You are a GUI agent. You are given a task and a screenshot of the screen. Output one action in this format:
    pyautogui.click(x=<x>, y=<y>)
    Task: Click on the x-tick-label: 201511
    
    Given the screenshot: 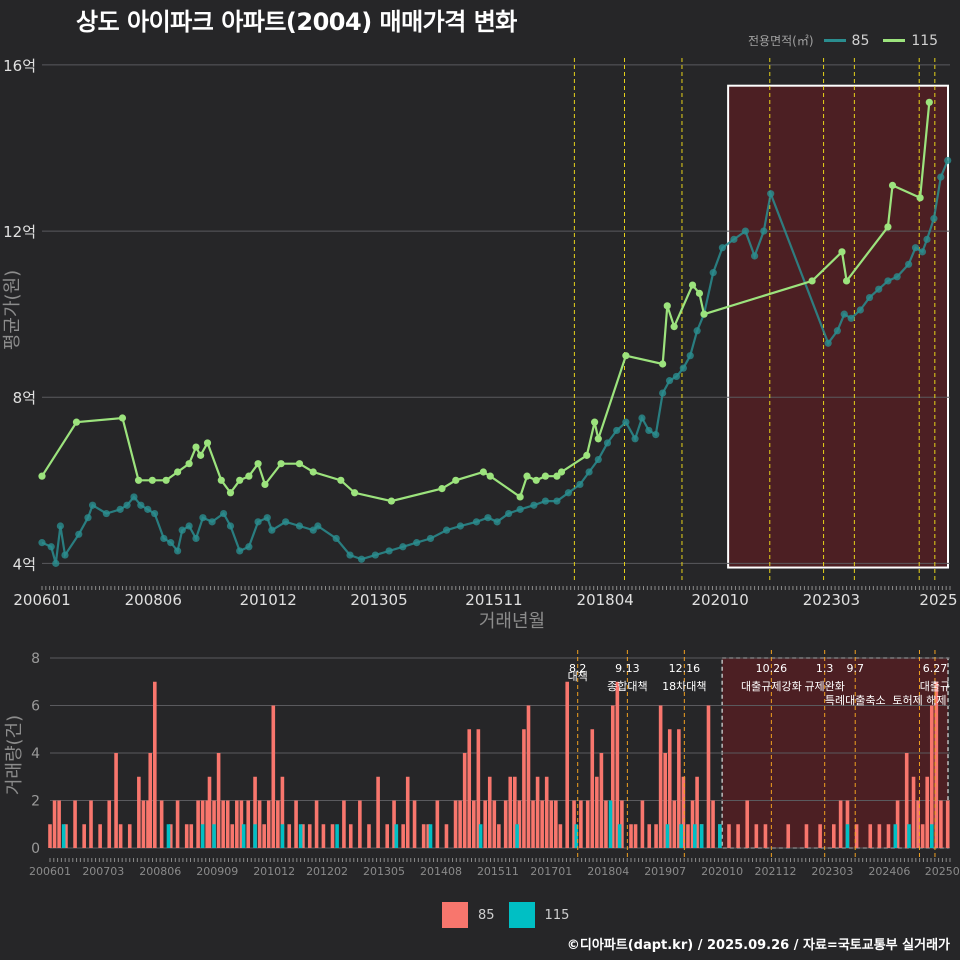 What is the action you would take?
    pyautogui.click(x=493, y=600)
    